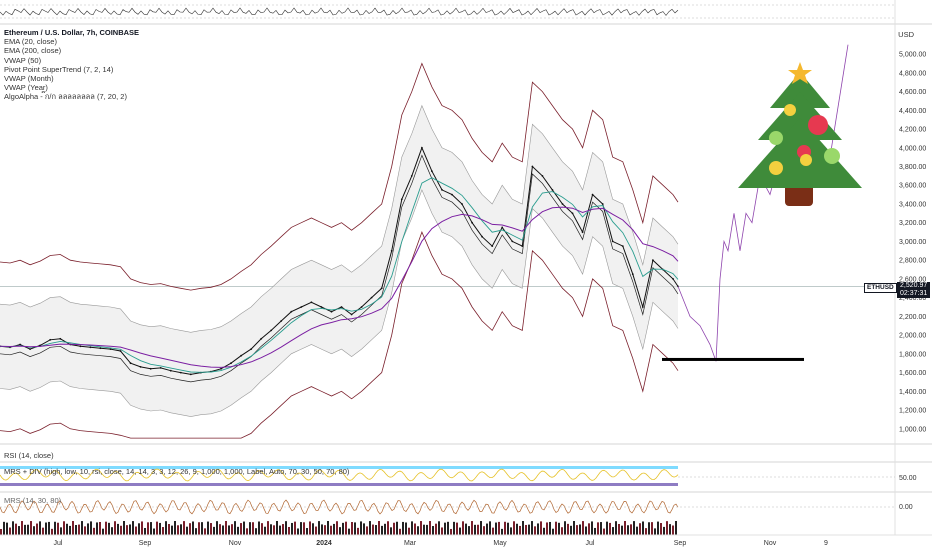 The width and height of the screenshot is (932, 555). Describe the element at coordinates (912, 261) in the screenshot. I see `y-tick-label: 2,800.00` at that location.